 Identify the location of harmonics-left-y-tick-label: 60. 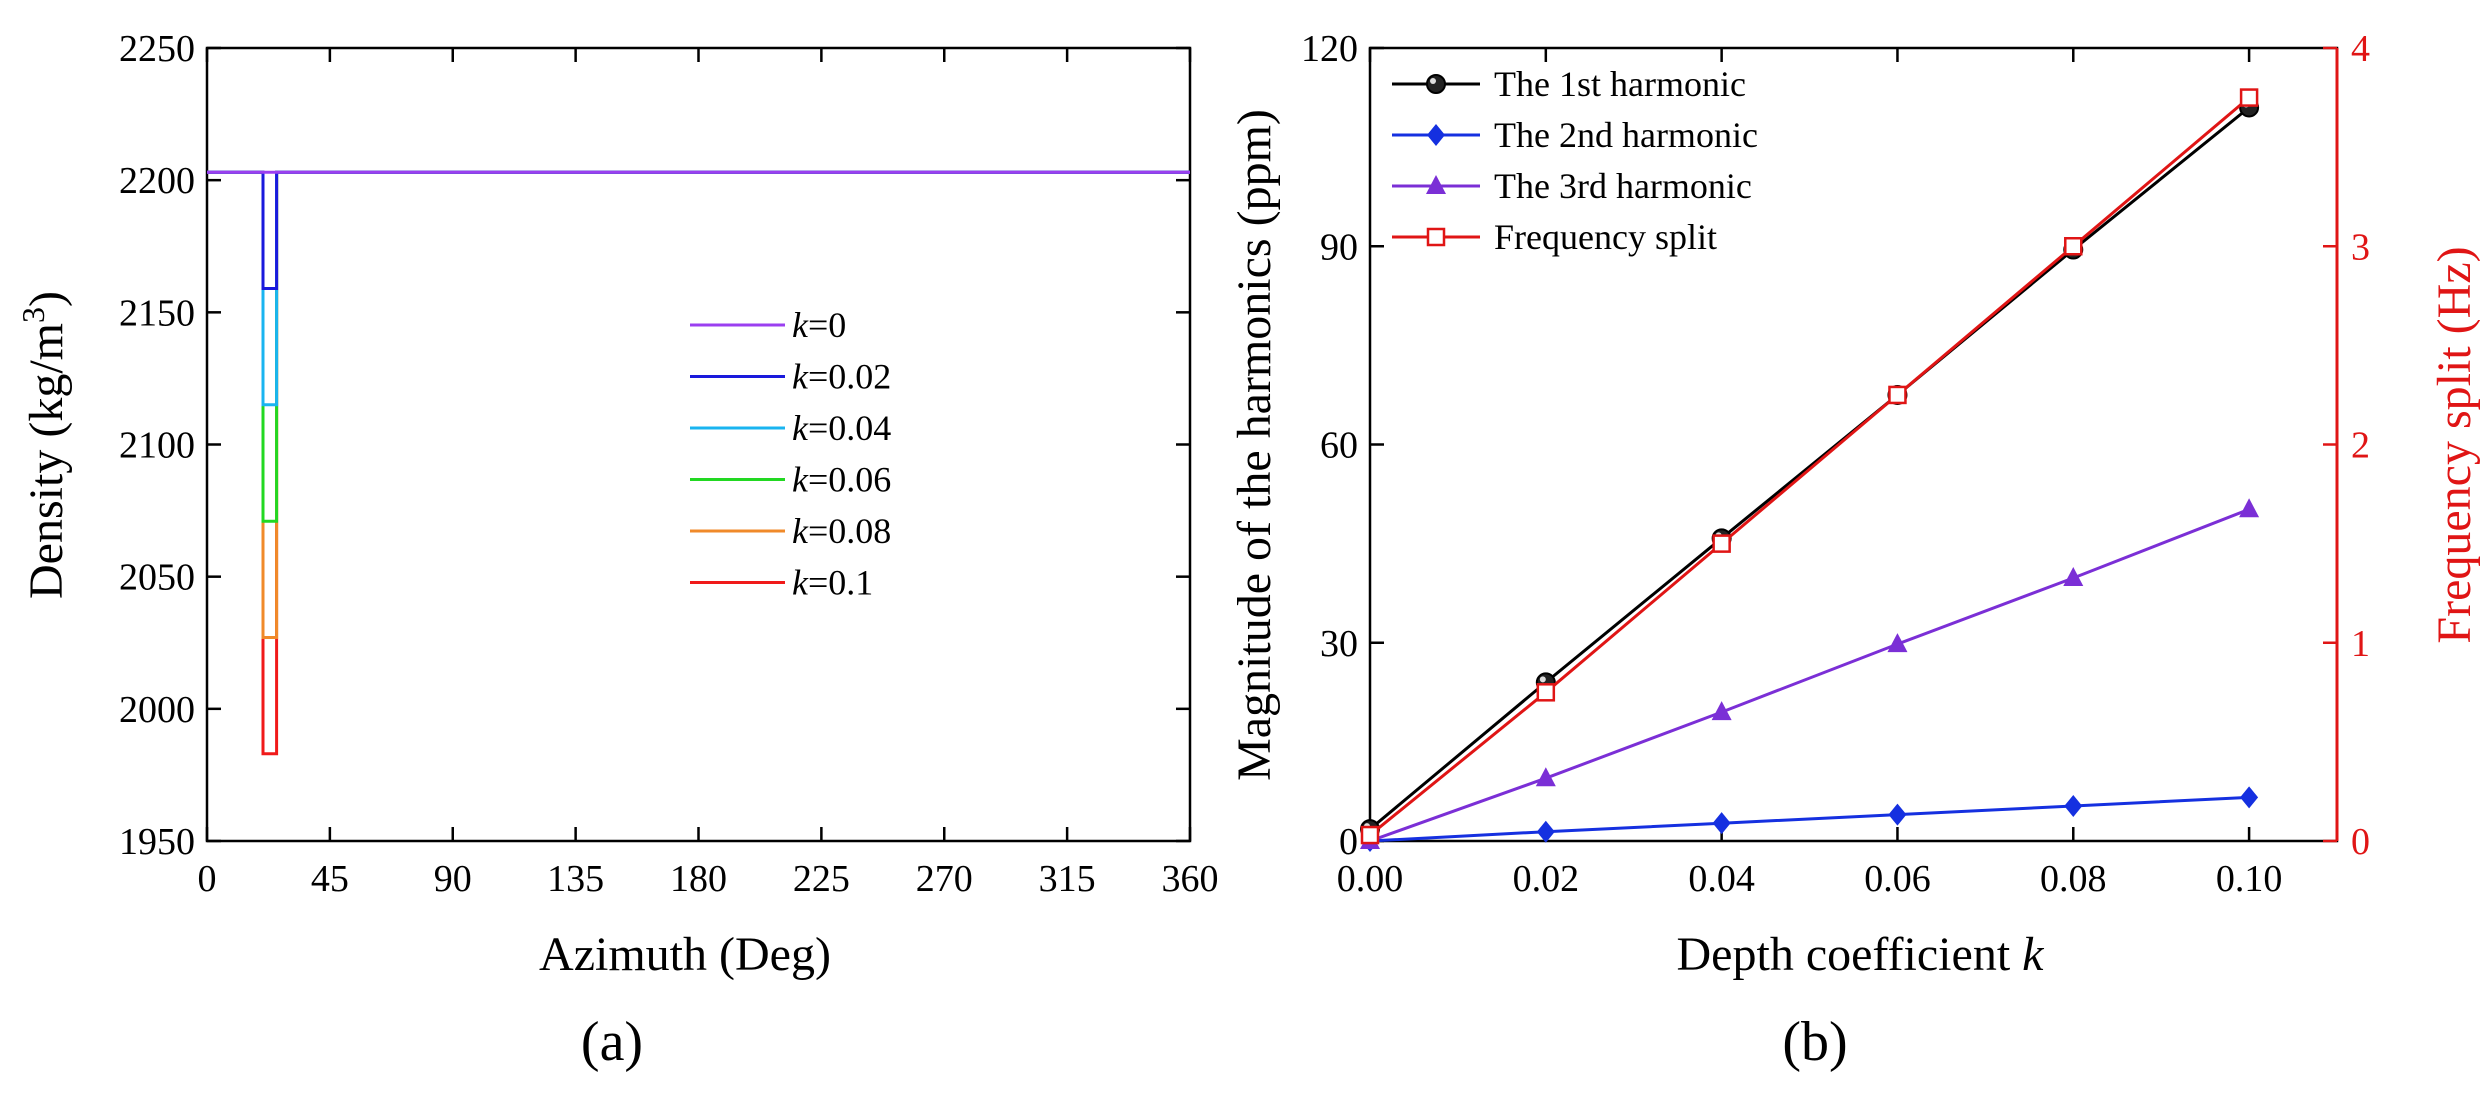
(1339, 446).